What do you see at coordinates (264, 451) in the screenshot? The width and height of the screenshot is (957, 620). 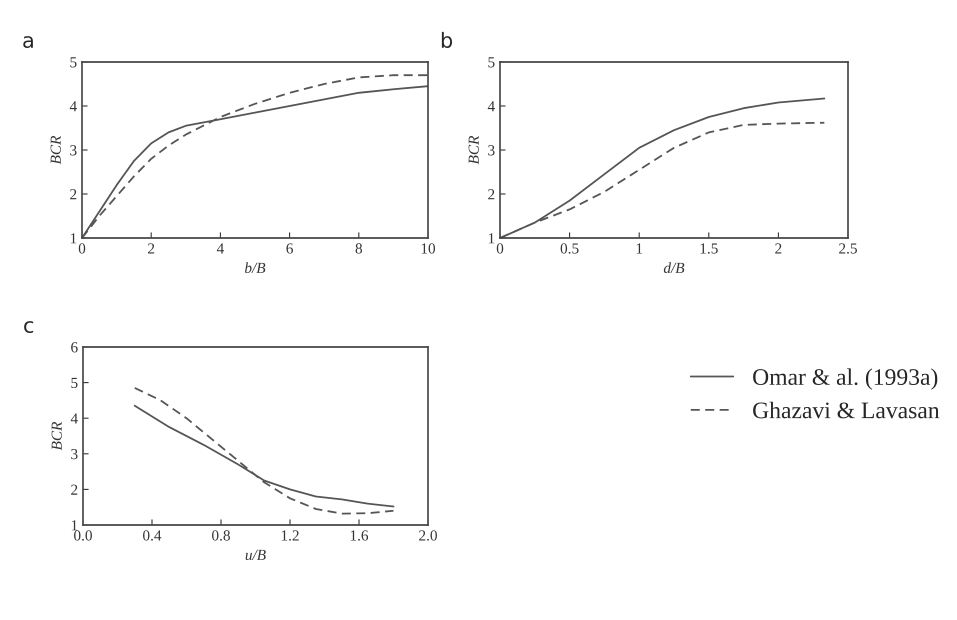 I see `line-series` at bounding box center [264, 451].